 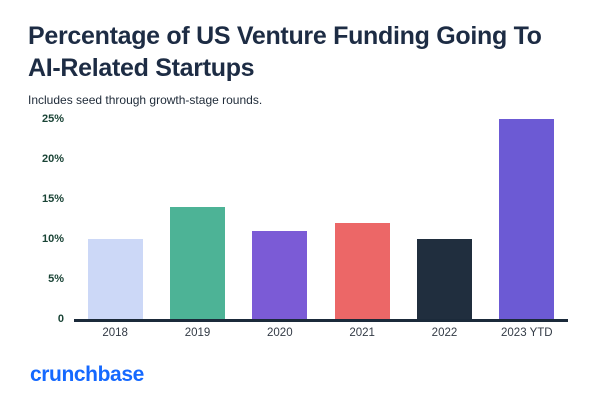 I want to click on x-axis: 2018 2019 2020 2021 2022 2023 YTD, so click(x=321, y=333).